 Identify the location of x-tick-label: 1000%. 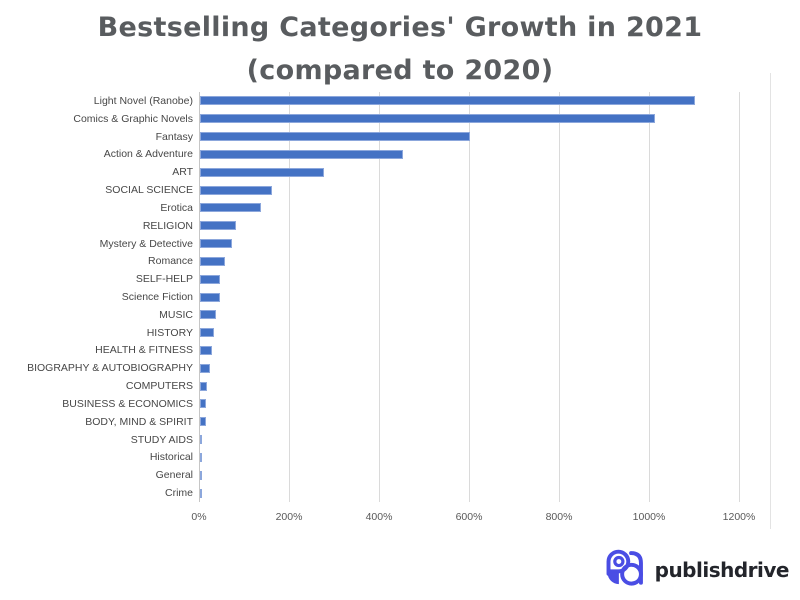
(649, 517).